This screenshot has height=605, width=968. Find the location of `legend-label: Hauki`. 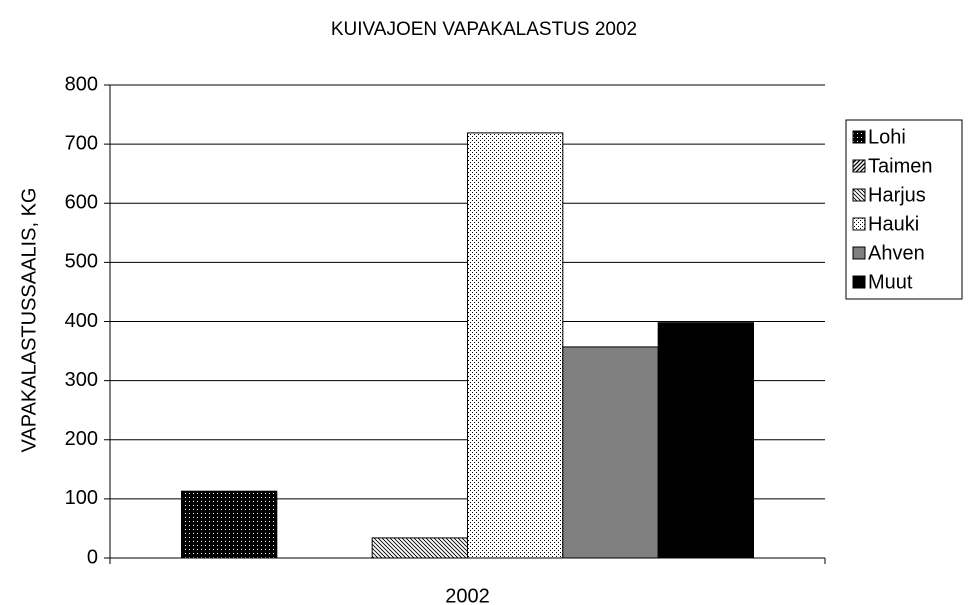

legend-label: Hauki is located at coordinates (893, 224).